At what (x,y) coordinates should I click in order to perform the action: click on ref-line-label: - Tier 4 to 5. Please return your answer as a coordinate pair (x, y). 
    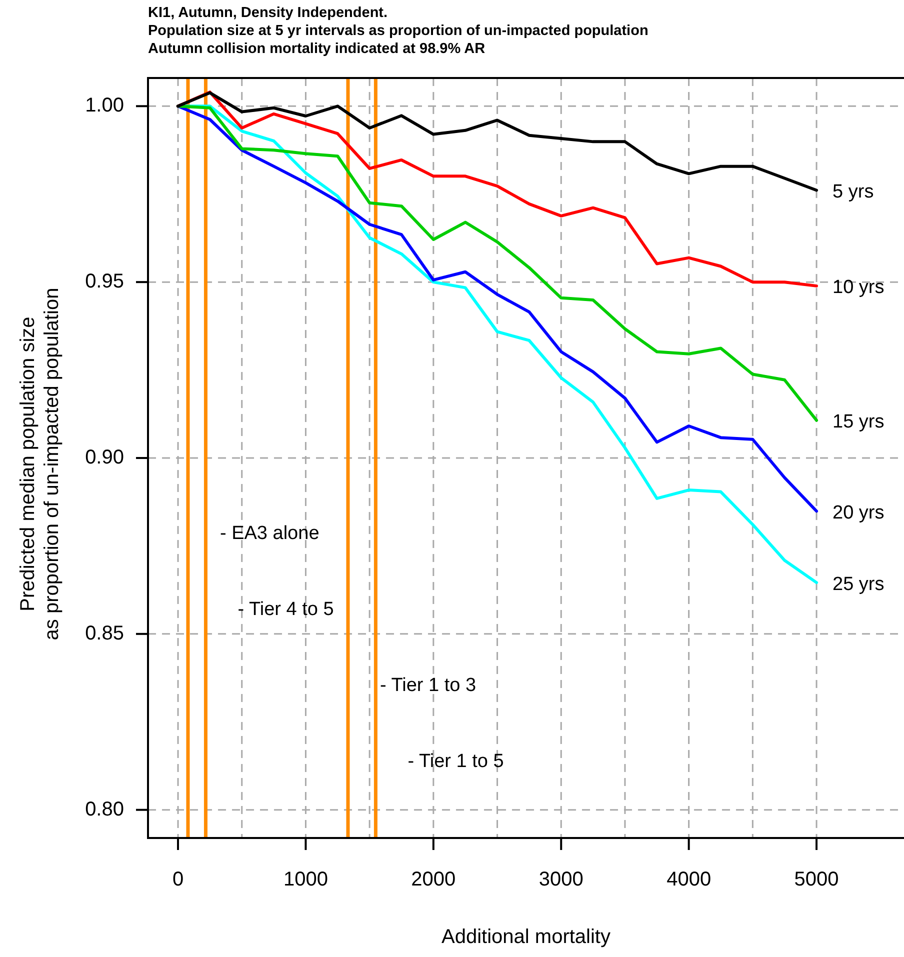
    Looking at the image, I should click on (286, 609).